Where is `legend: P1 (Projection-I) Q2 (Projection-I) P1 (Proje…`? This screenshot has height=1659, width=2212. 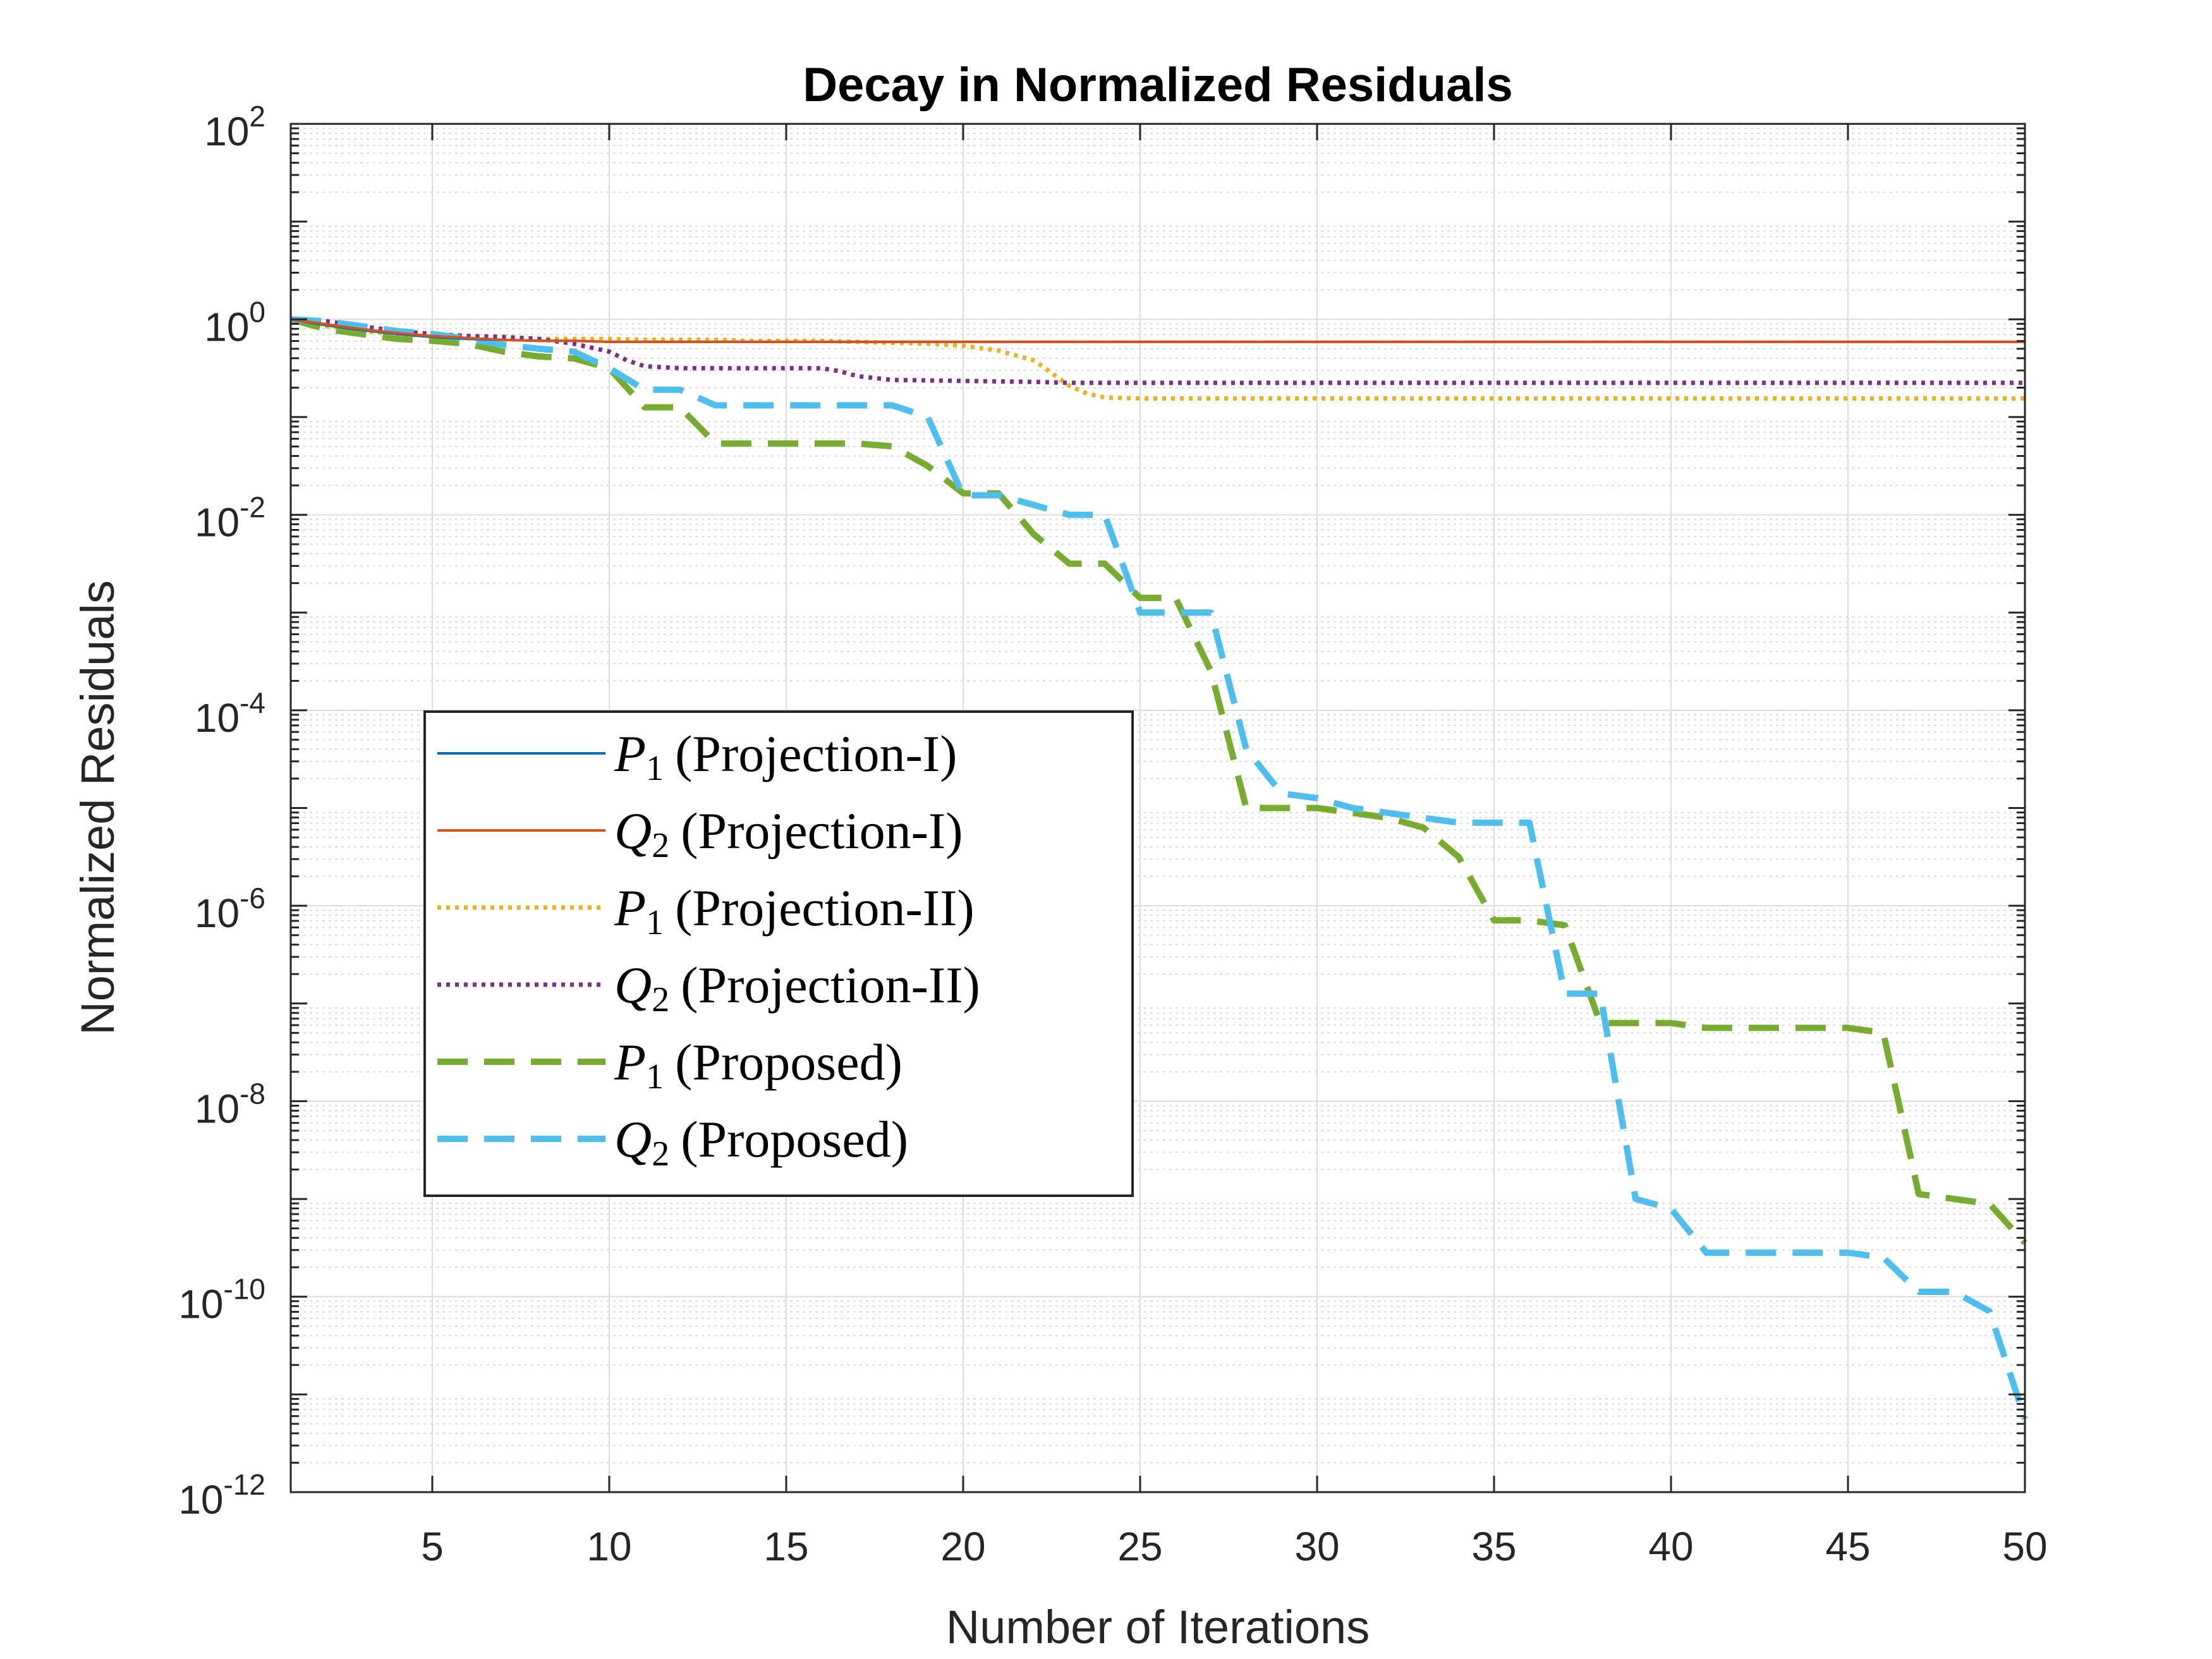
legend: P1 (Projection-I) Q2 (Projection-I) P1 (Proje… is located at coordinates (778, 954).